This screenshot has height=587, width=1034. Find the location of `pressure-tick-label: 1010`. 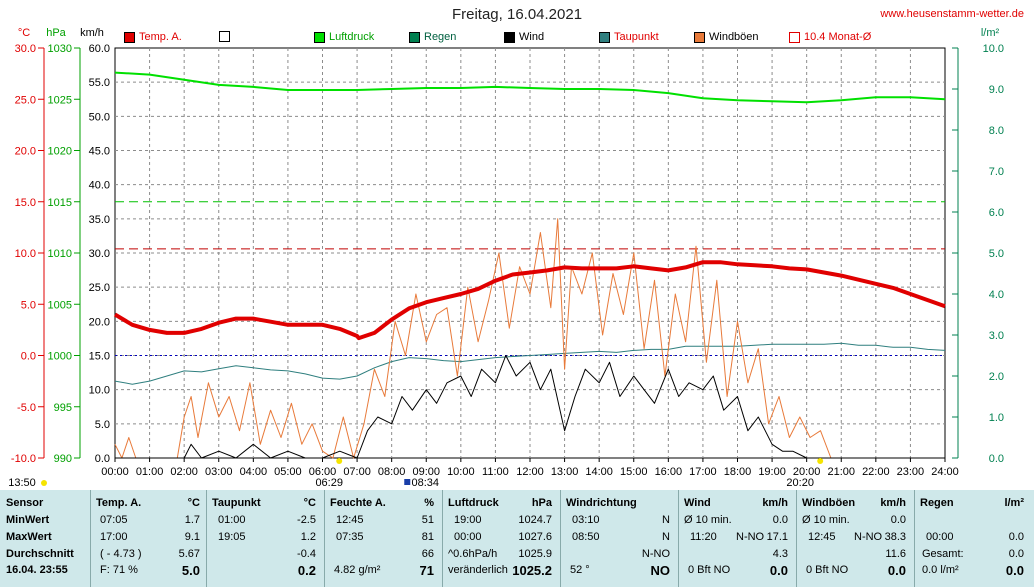

pressure-tick-label: 1010 is located at coordinates (60, 254).